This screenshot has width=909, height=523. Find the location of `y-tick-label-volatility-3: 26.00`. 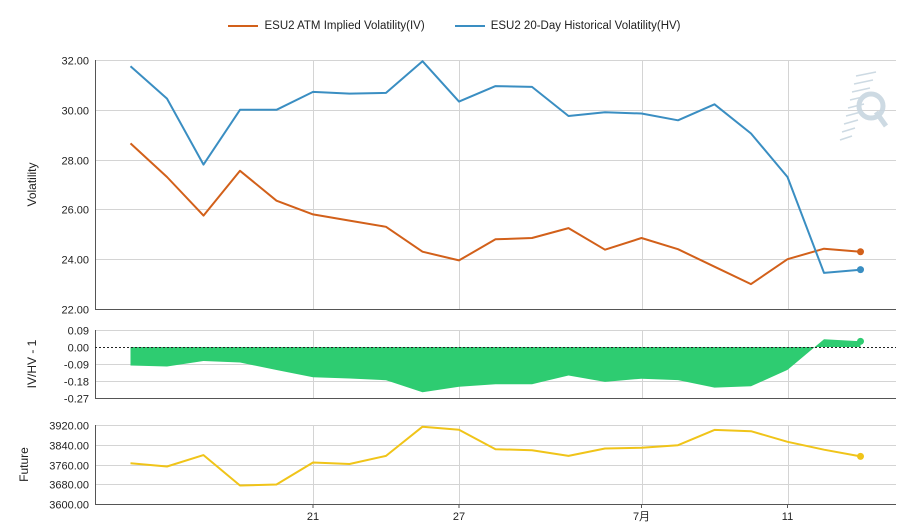

y-tick-label-volatility-3: 26.00 is located at coordinates (75, 211).